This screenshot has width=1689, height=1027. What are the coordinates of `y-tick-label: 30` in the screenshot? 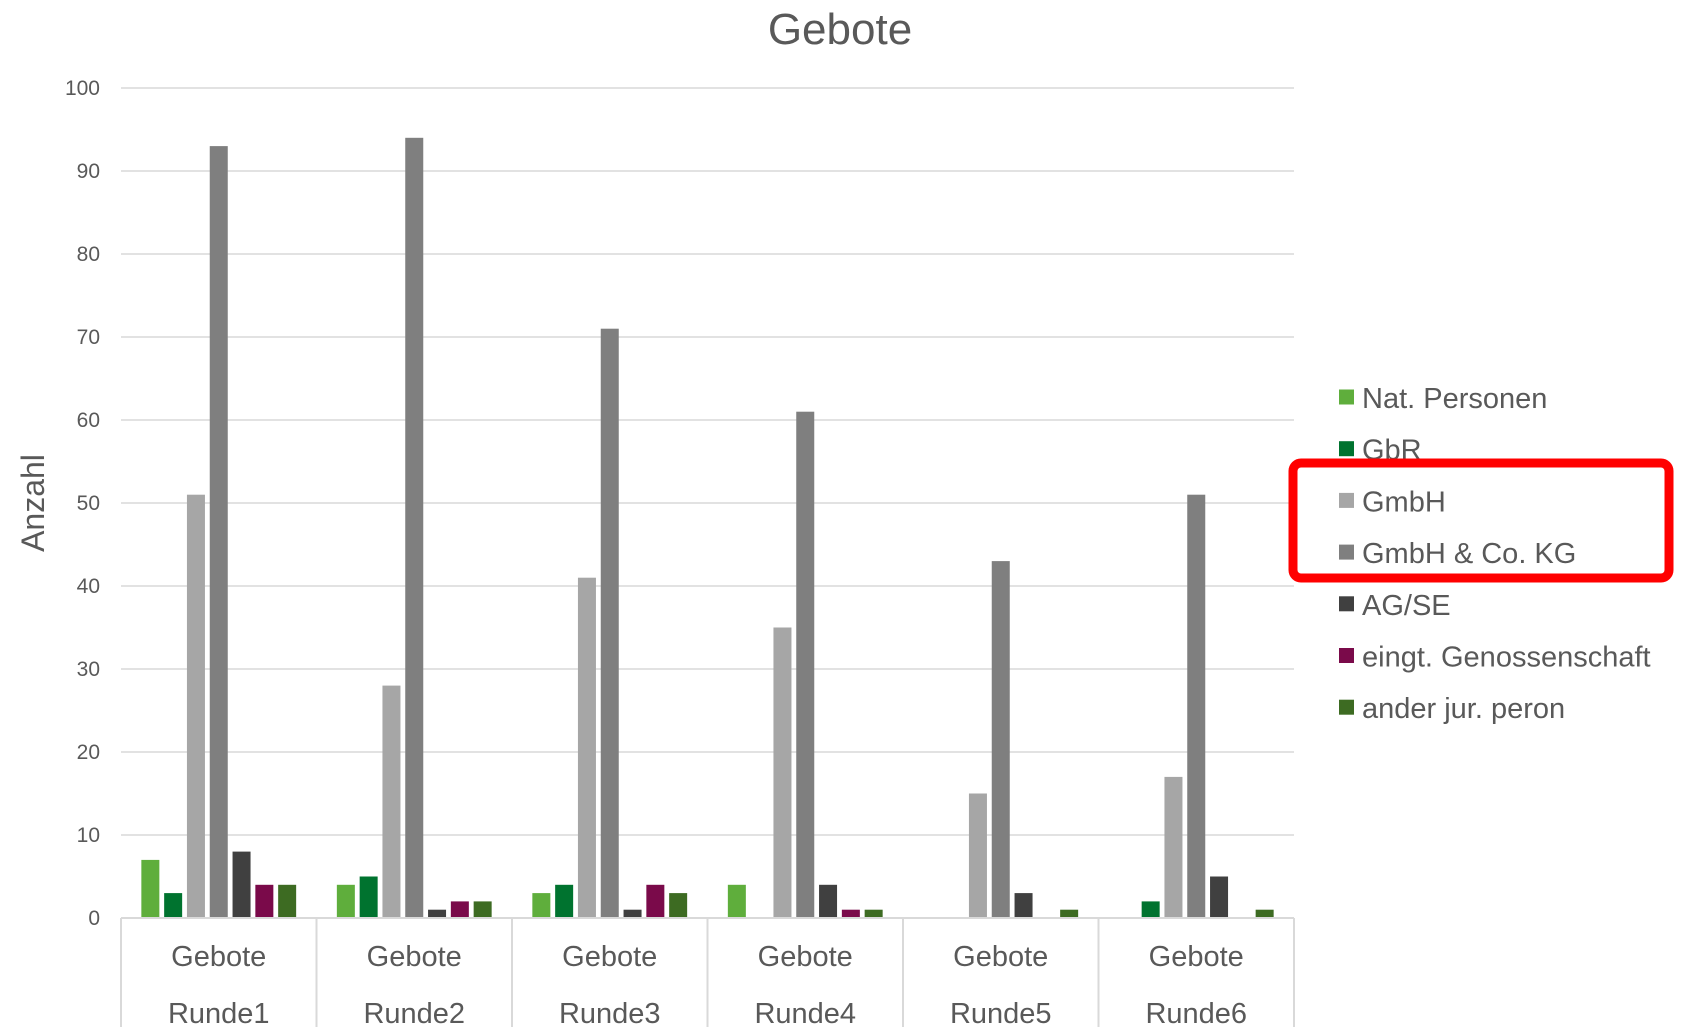 It's located at (88, 669).